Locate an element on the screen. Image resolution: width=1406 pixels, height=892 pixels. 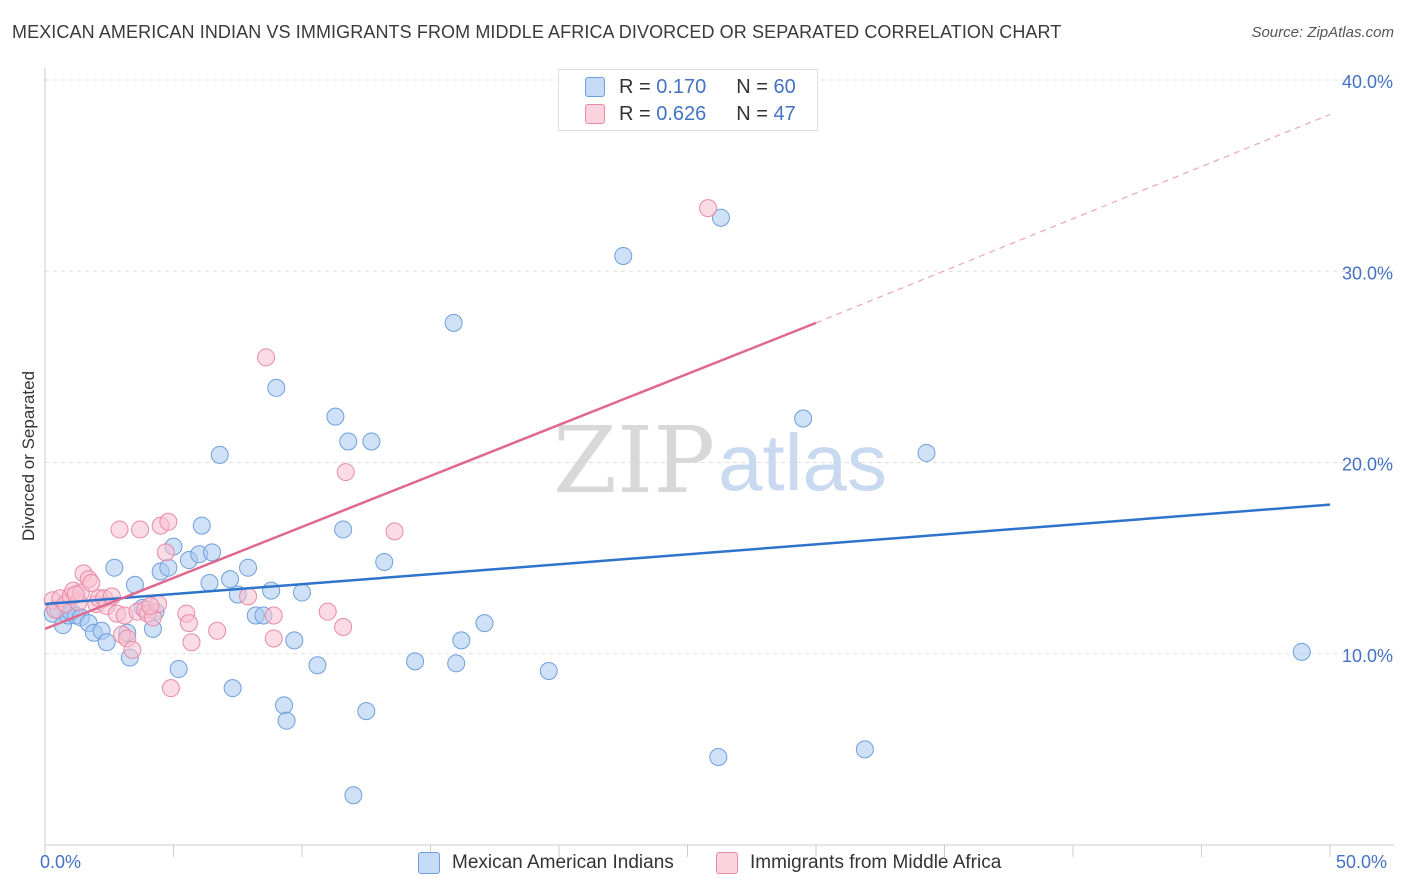
trend-line-mexican is located at coordinates (687, 554).